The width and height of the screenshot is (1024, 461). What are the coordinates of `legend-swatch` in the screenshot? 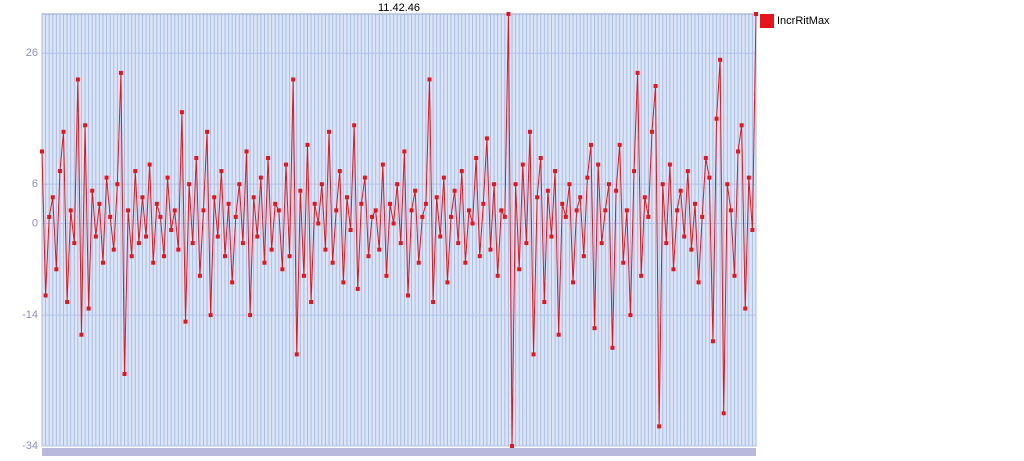 It's located at (767, 21).